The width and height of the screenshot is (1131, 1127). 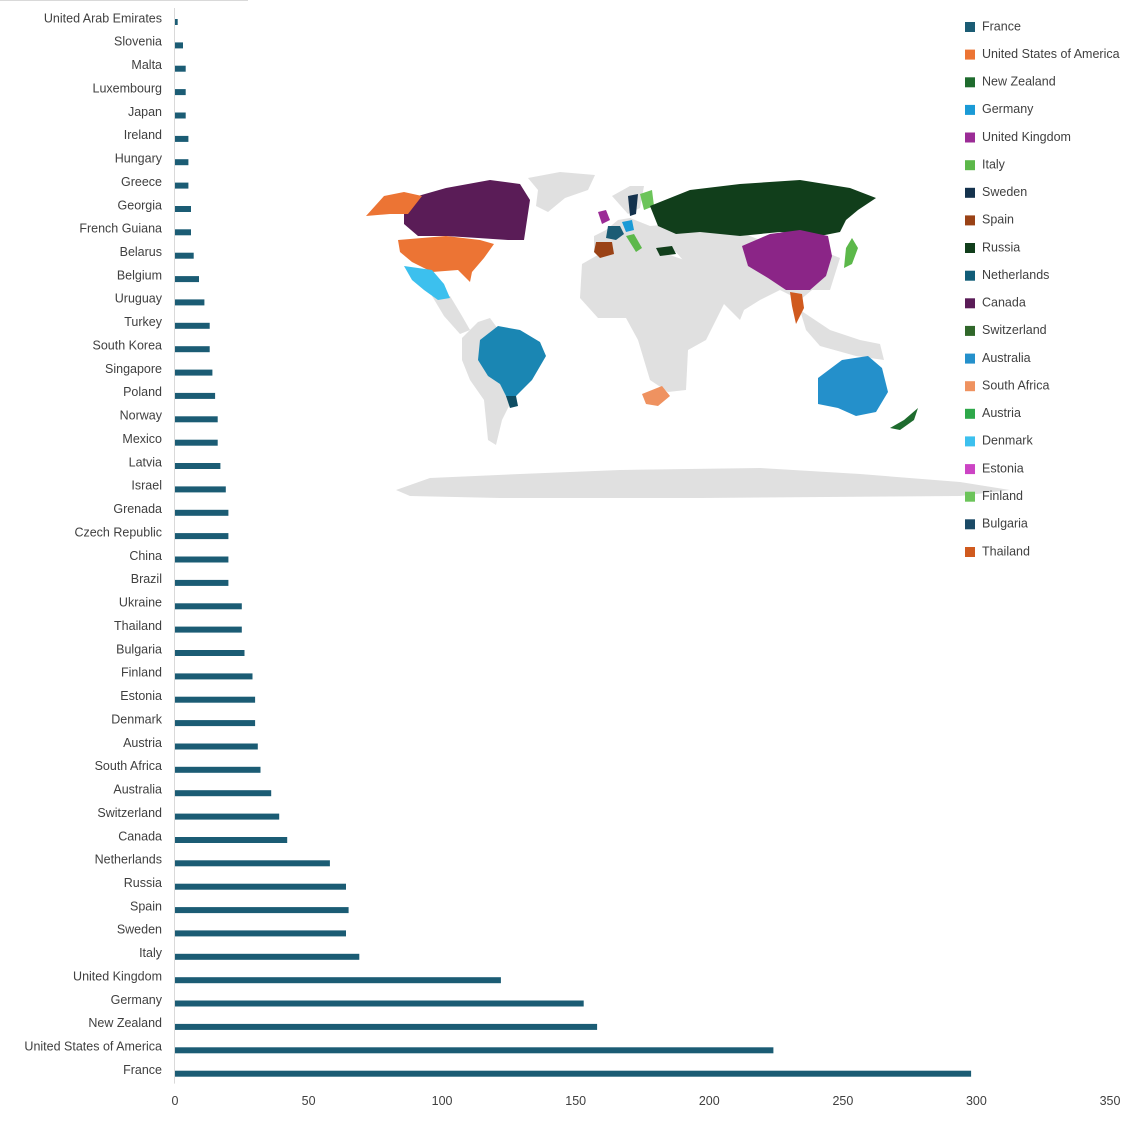 What do you see at coordinates (1006, 358) in the screenshot?
I see `legend-label-australia: Australia` at bounding box center [1006, 358].